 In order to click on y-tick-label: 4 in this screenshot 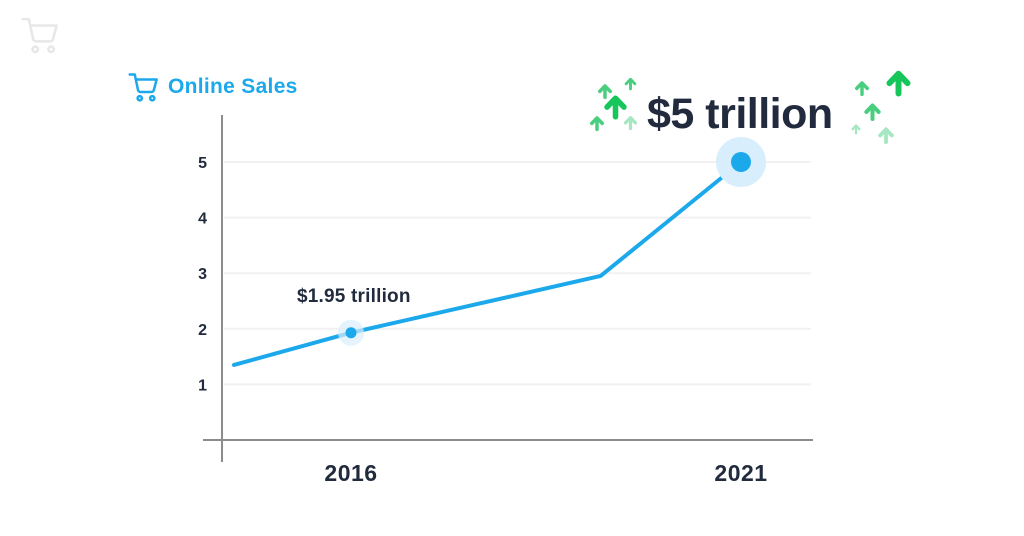, I will do `click(202, 219)`.